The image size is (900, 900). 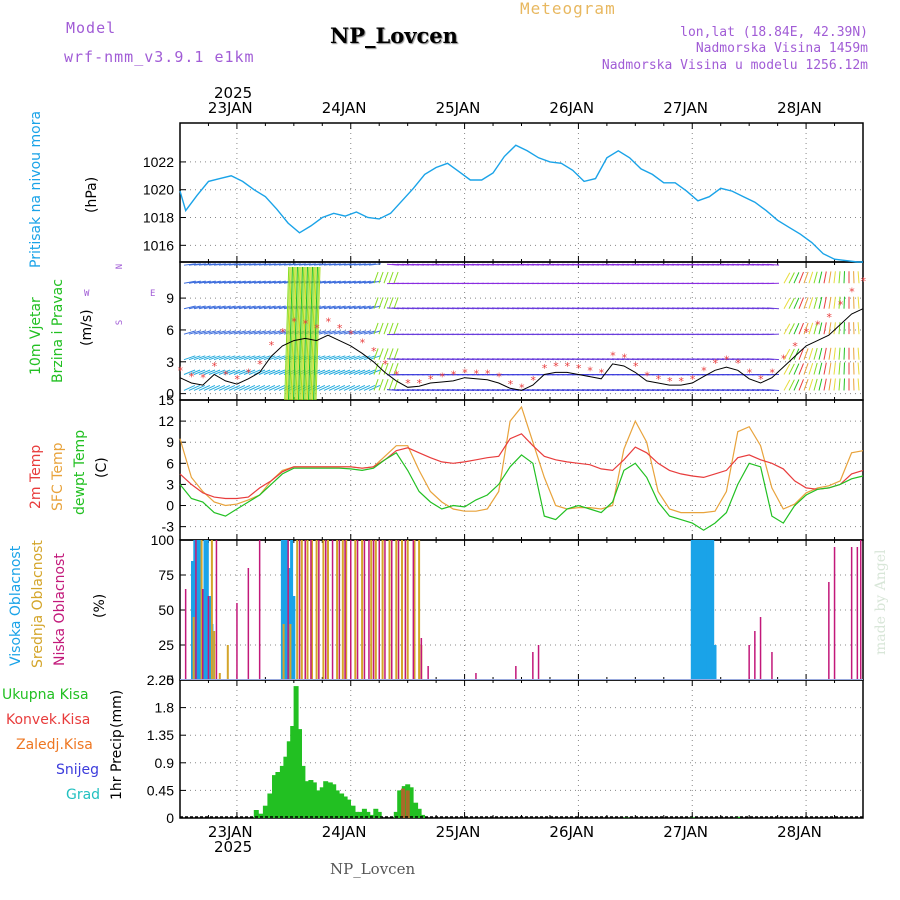 I want to click on top-date-label: 23JAN, so click(x=230, y=108).